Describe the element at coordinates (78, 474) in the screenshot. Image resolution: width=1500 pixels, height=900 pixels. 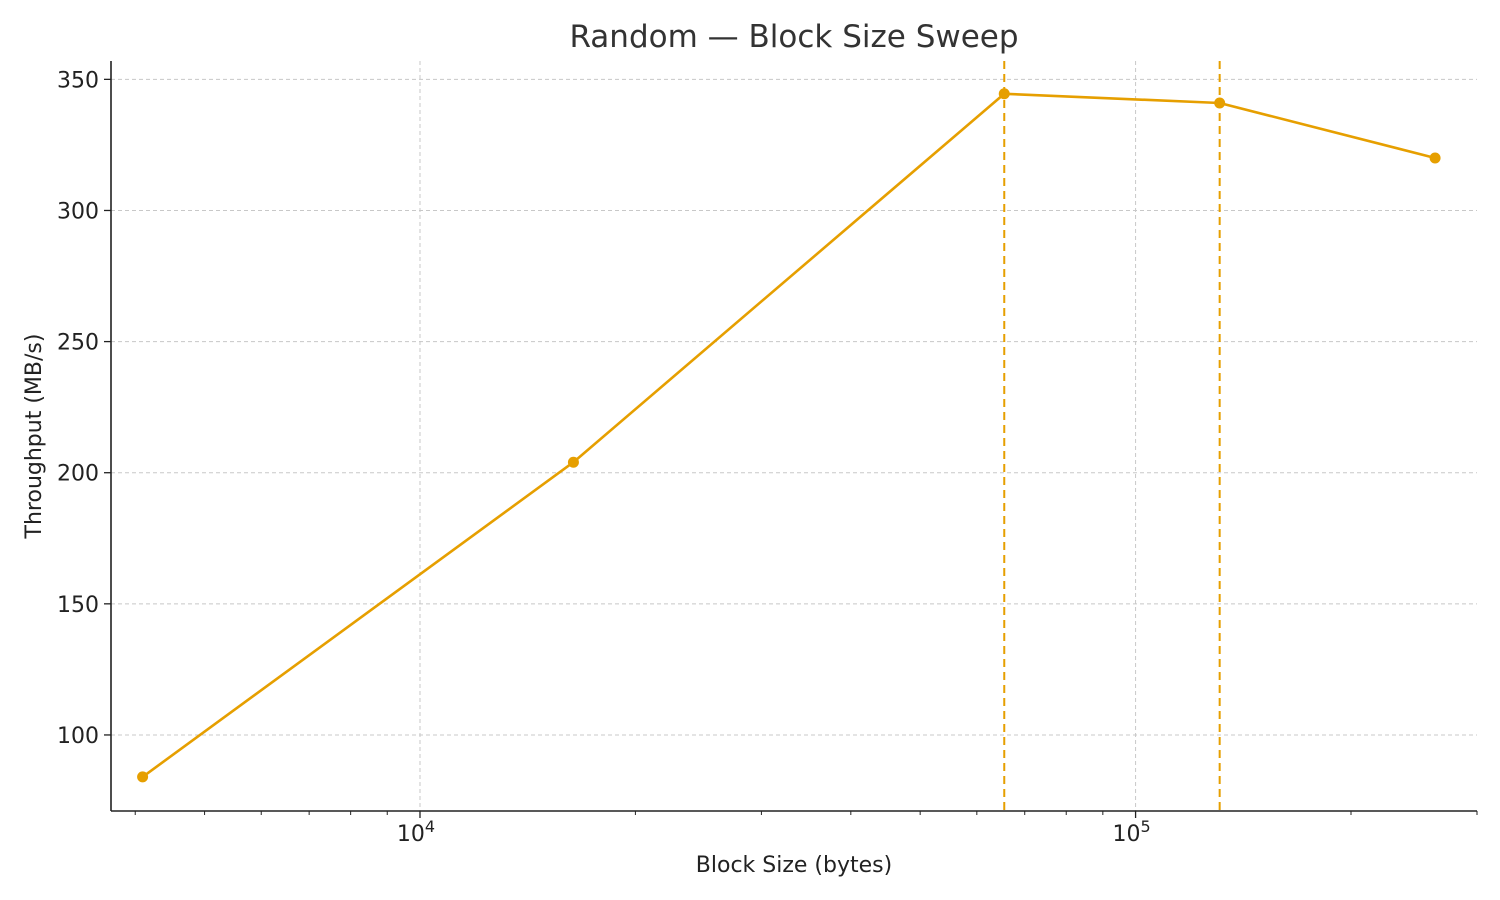
I see `y-tick-label: 200` at that location.